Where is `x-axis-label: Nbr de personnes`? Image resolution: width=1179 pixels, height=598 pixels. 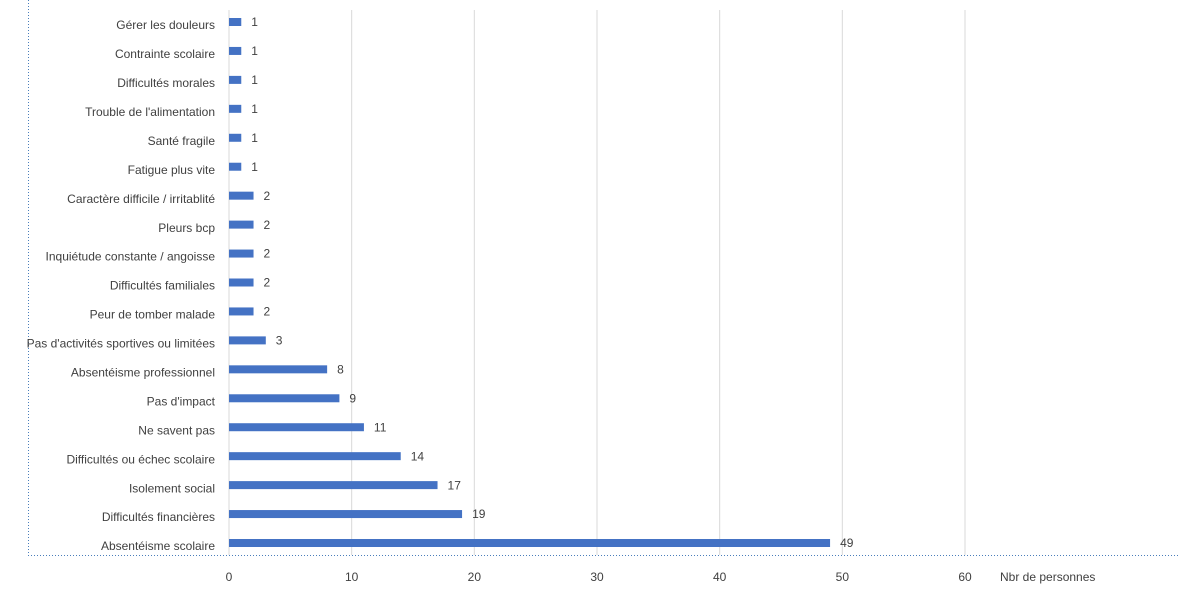 x-axis-label: Nbr de personnes is located at coordinates (1047, 577).